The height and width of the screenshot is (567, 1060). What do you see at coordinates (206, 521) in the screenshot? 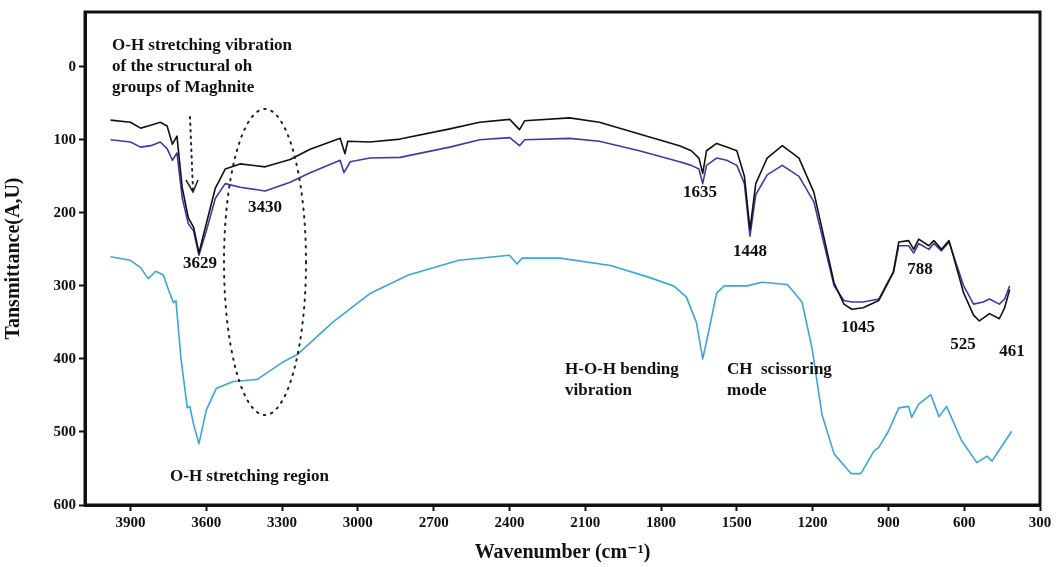
I see `x-tick-label: 3600` at bounding box center [206, 521].